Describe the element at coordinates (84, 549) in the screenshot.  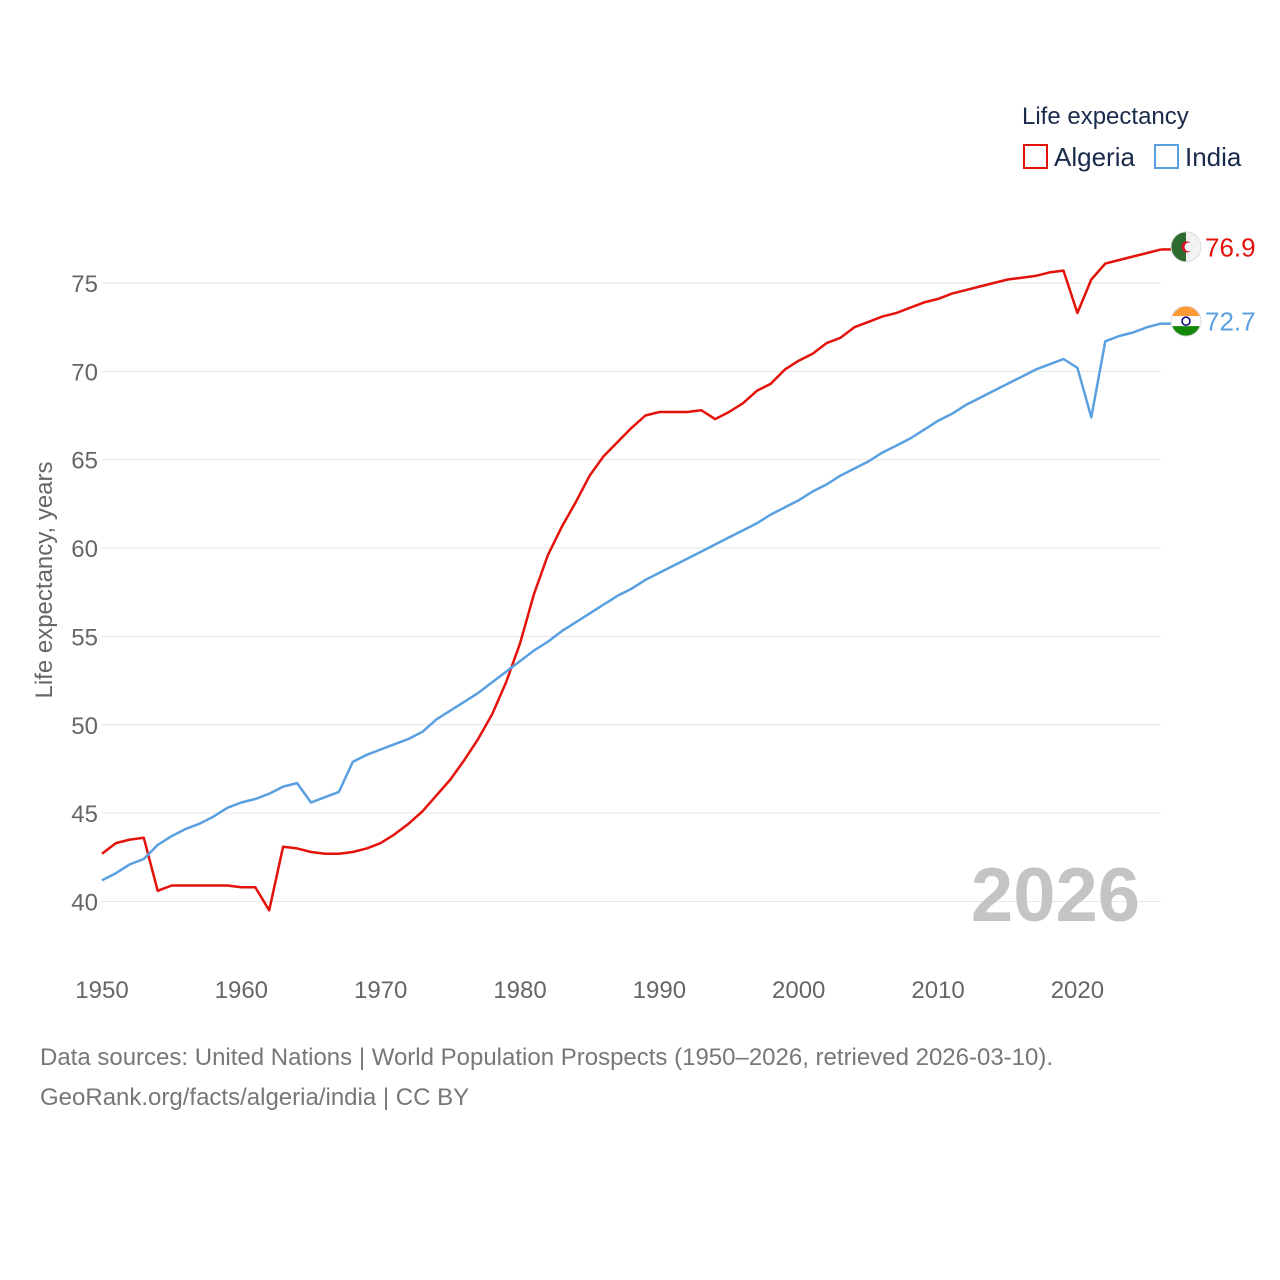
I see `y-tick-label: 60` at that location.